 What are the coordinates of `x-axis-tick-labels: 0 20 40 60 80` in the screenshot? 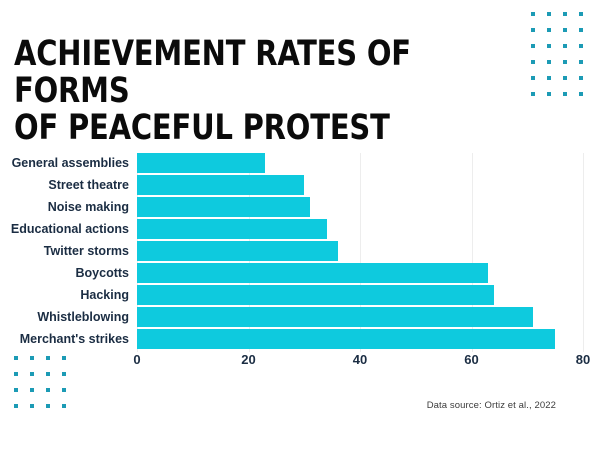 It's located at (300, 362).